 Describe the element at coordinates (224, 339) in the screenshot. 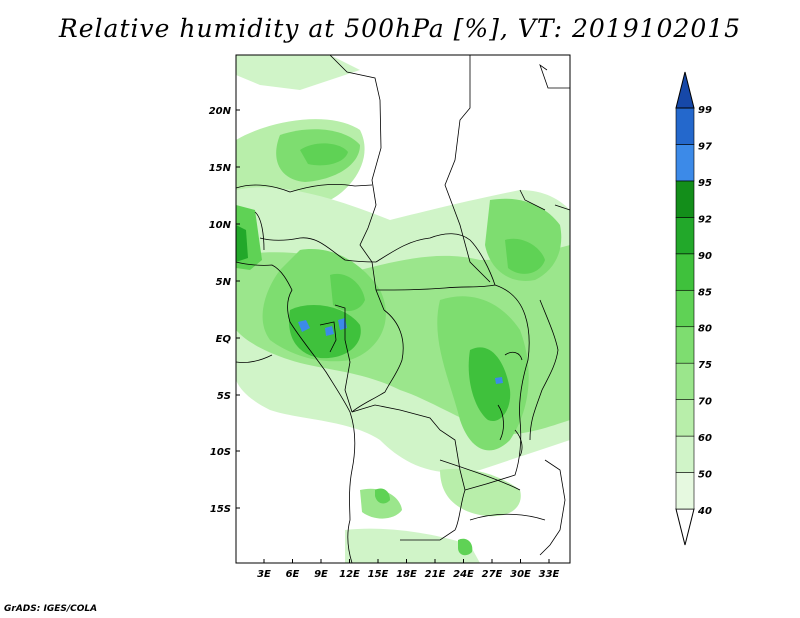

I see `lat-label: EQ` at that location.